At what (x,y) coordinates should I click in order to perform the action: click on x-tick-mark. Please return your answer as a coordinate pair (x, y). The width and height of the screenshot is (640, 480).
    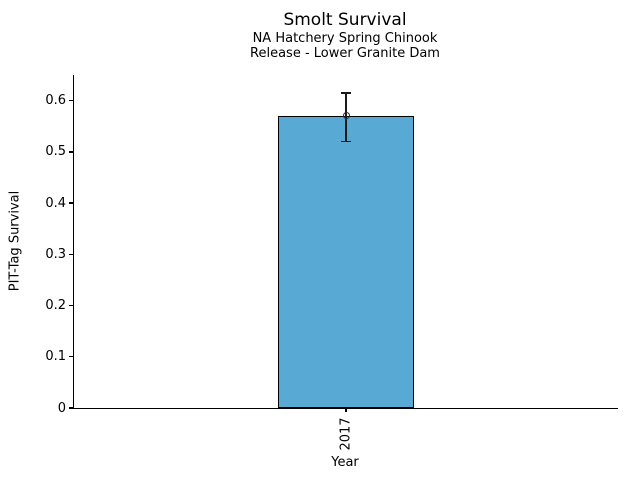
    Looking at the image, I should click on (346, 410).